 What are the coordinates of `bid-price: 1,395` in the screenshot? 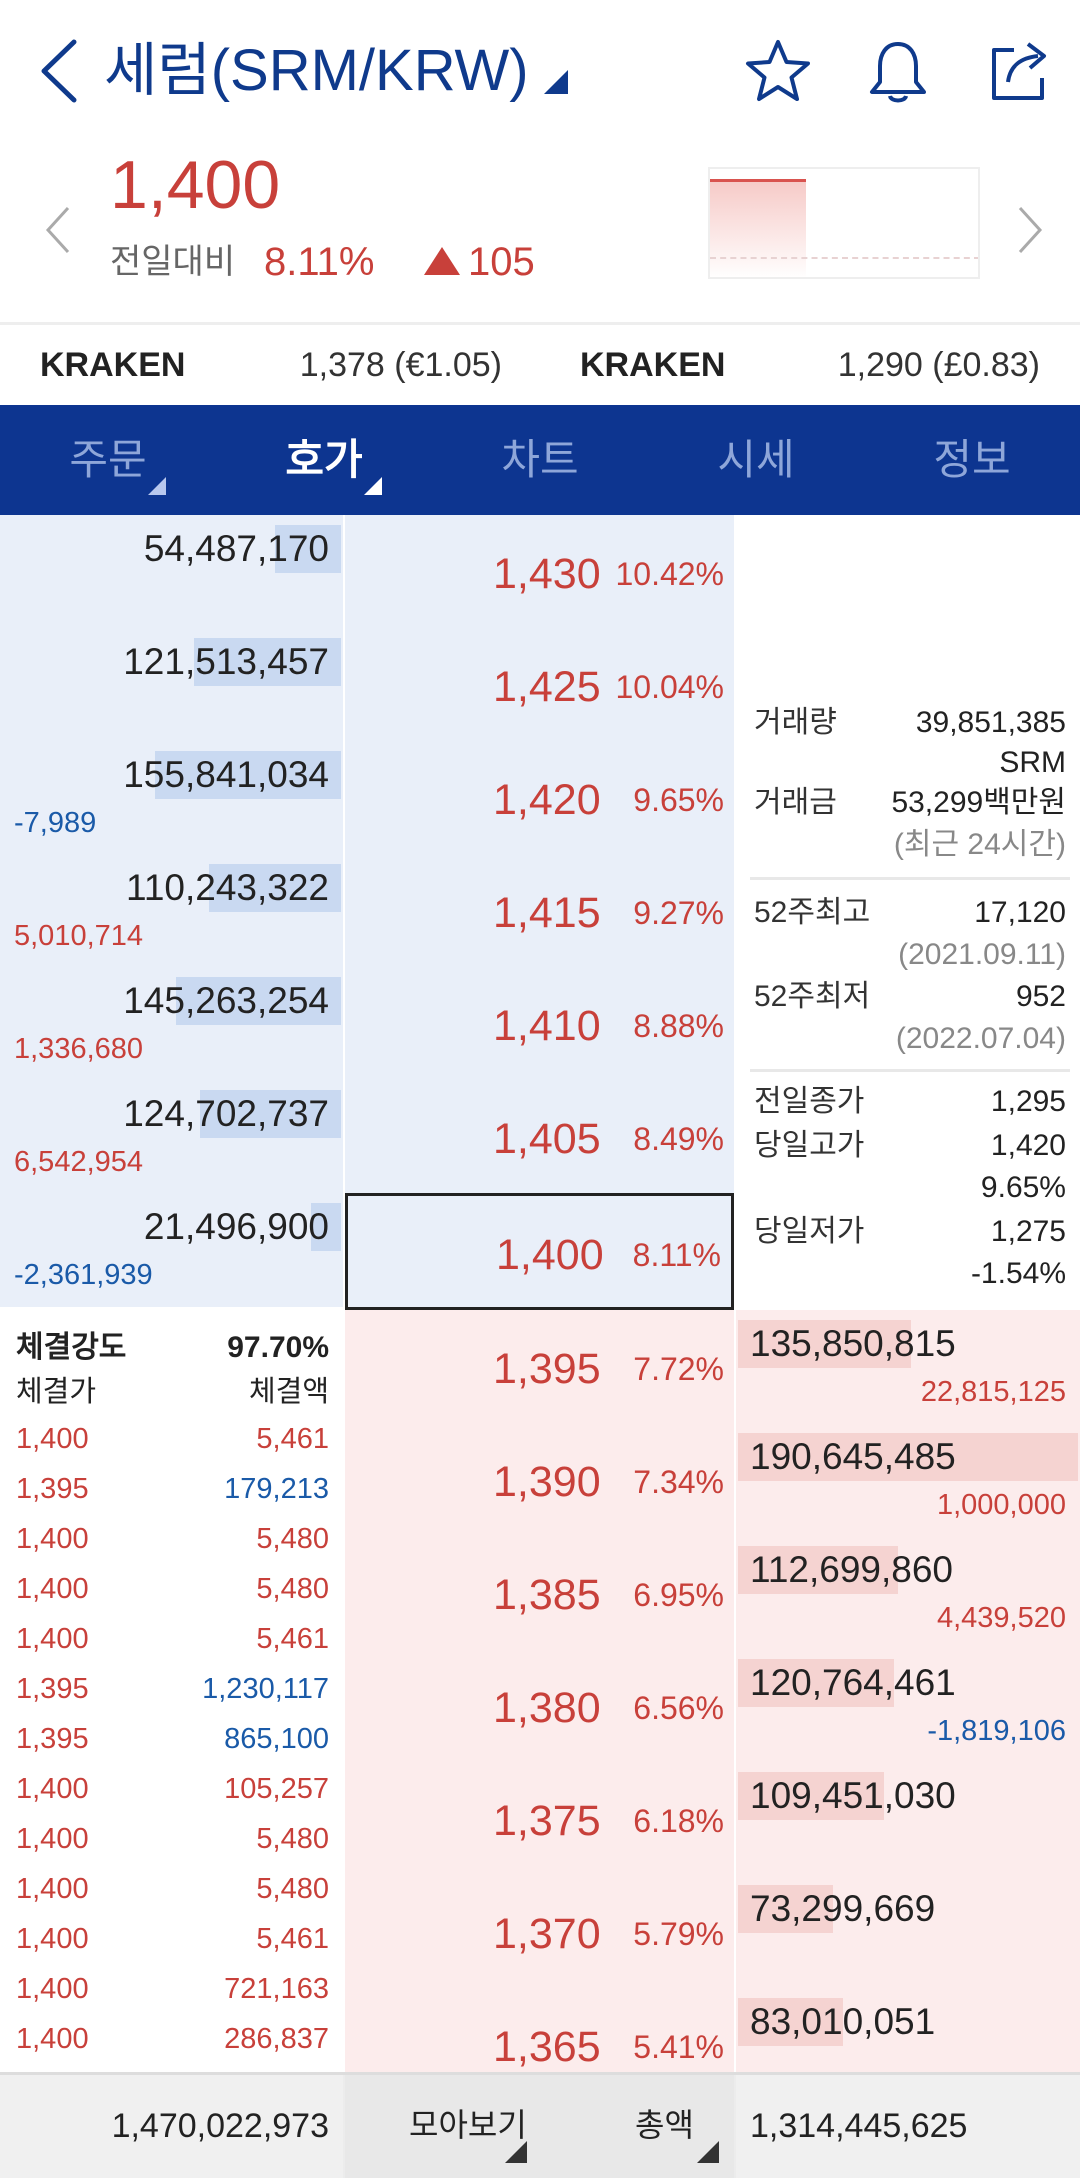 It's located at (547, 1369).